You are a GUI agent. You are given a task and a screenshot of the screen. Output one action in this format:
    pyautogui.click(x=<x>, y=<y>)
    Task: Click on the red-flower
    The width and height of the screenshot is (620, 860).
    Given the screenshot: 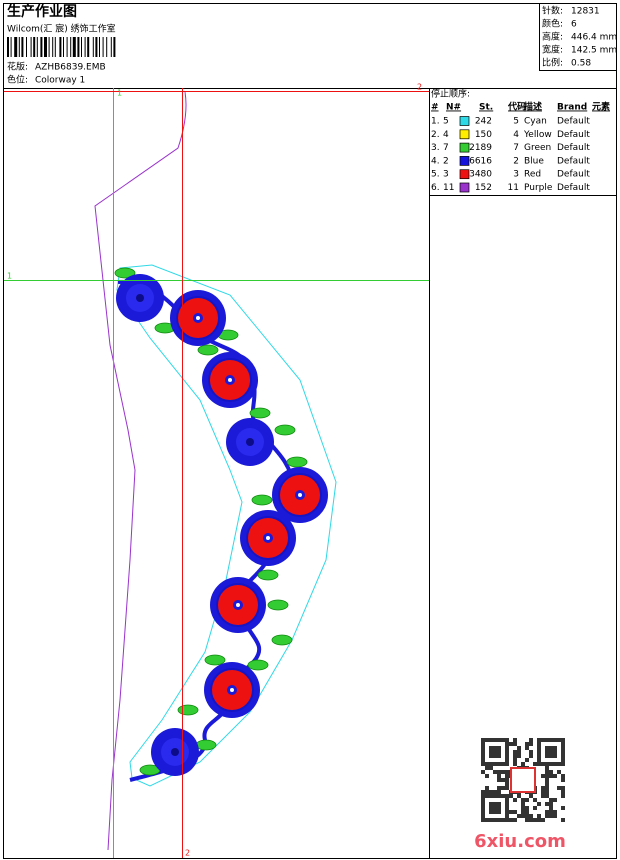 What is the action you would take?
    pyautogui.click(x=198, y=318)
    